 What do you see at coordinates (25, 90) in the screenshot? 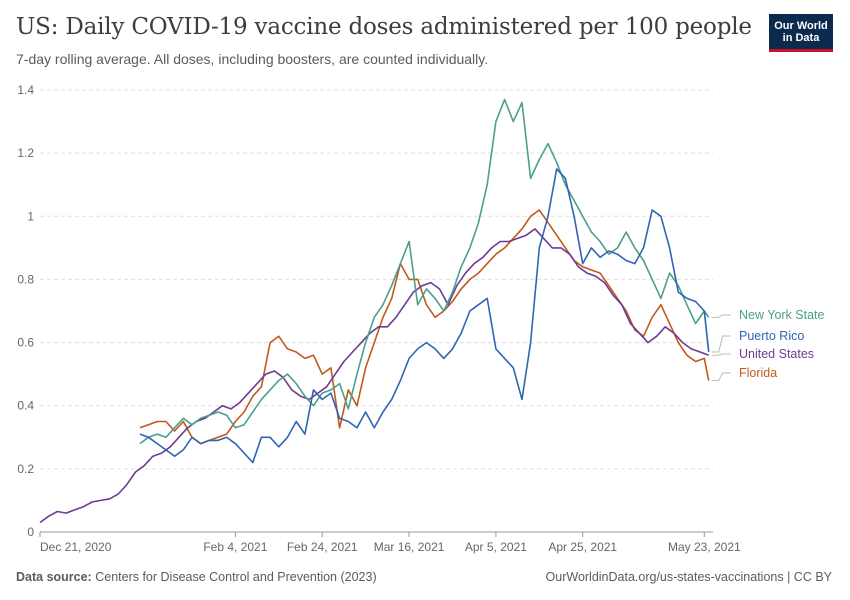
I see `y-tick-label: 1.4` at bounding box center [25, 90].